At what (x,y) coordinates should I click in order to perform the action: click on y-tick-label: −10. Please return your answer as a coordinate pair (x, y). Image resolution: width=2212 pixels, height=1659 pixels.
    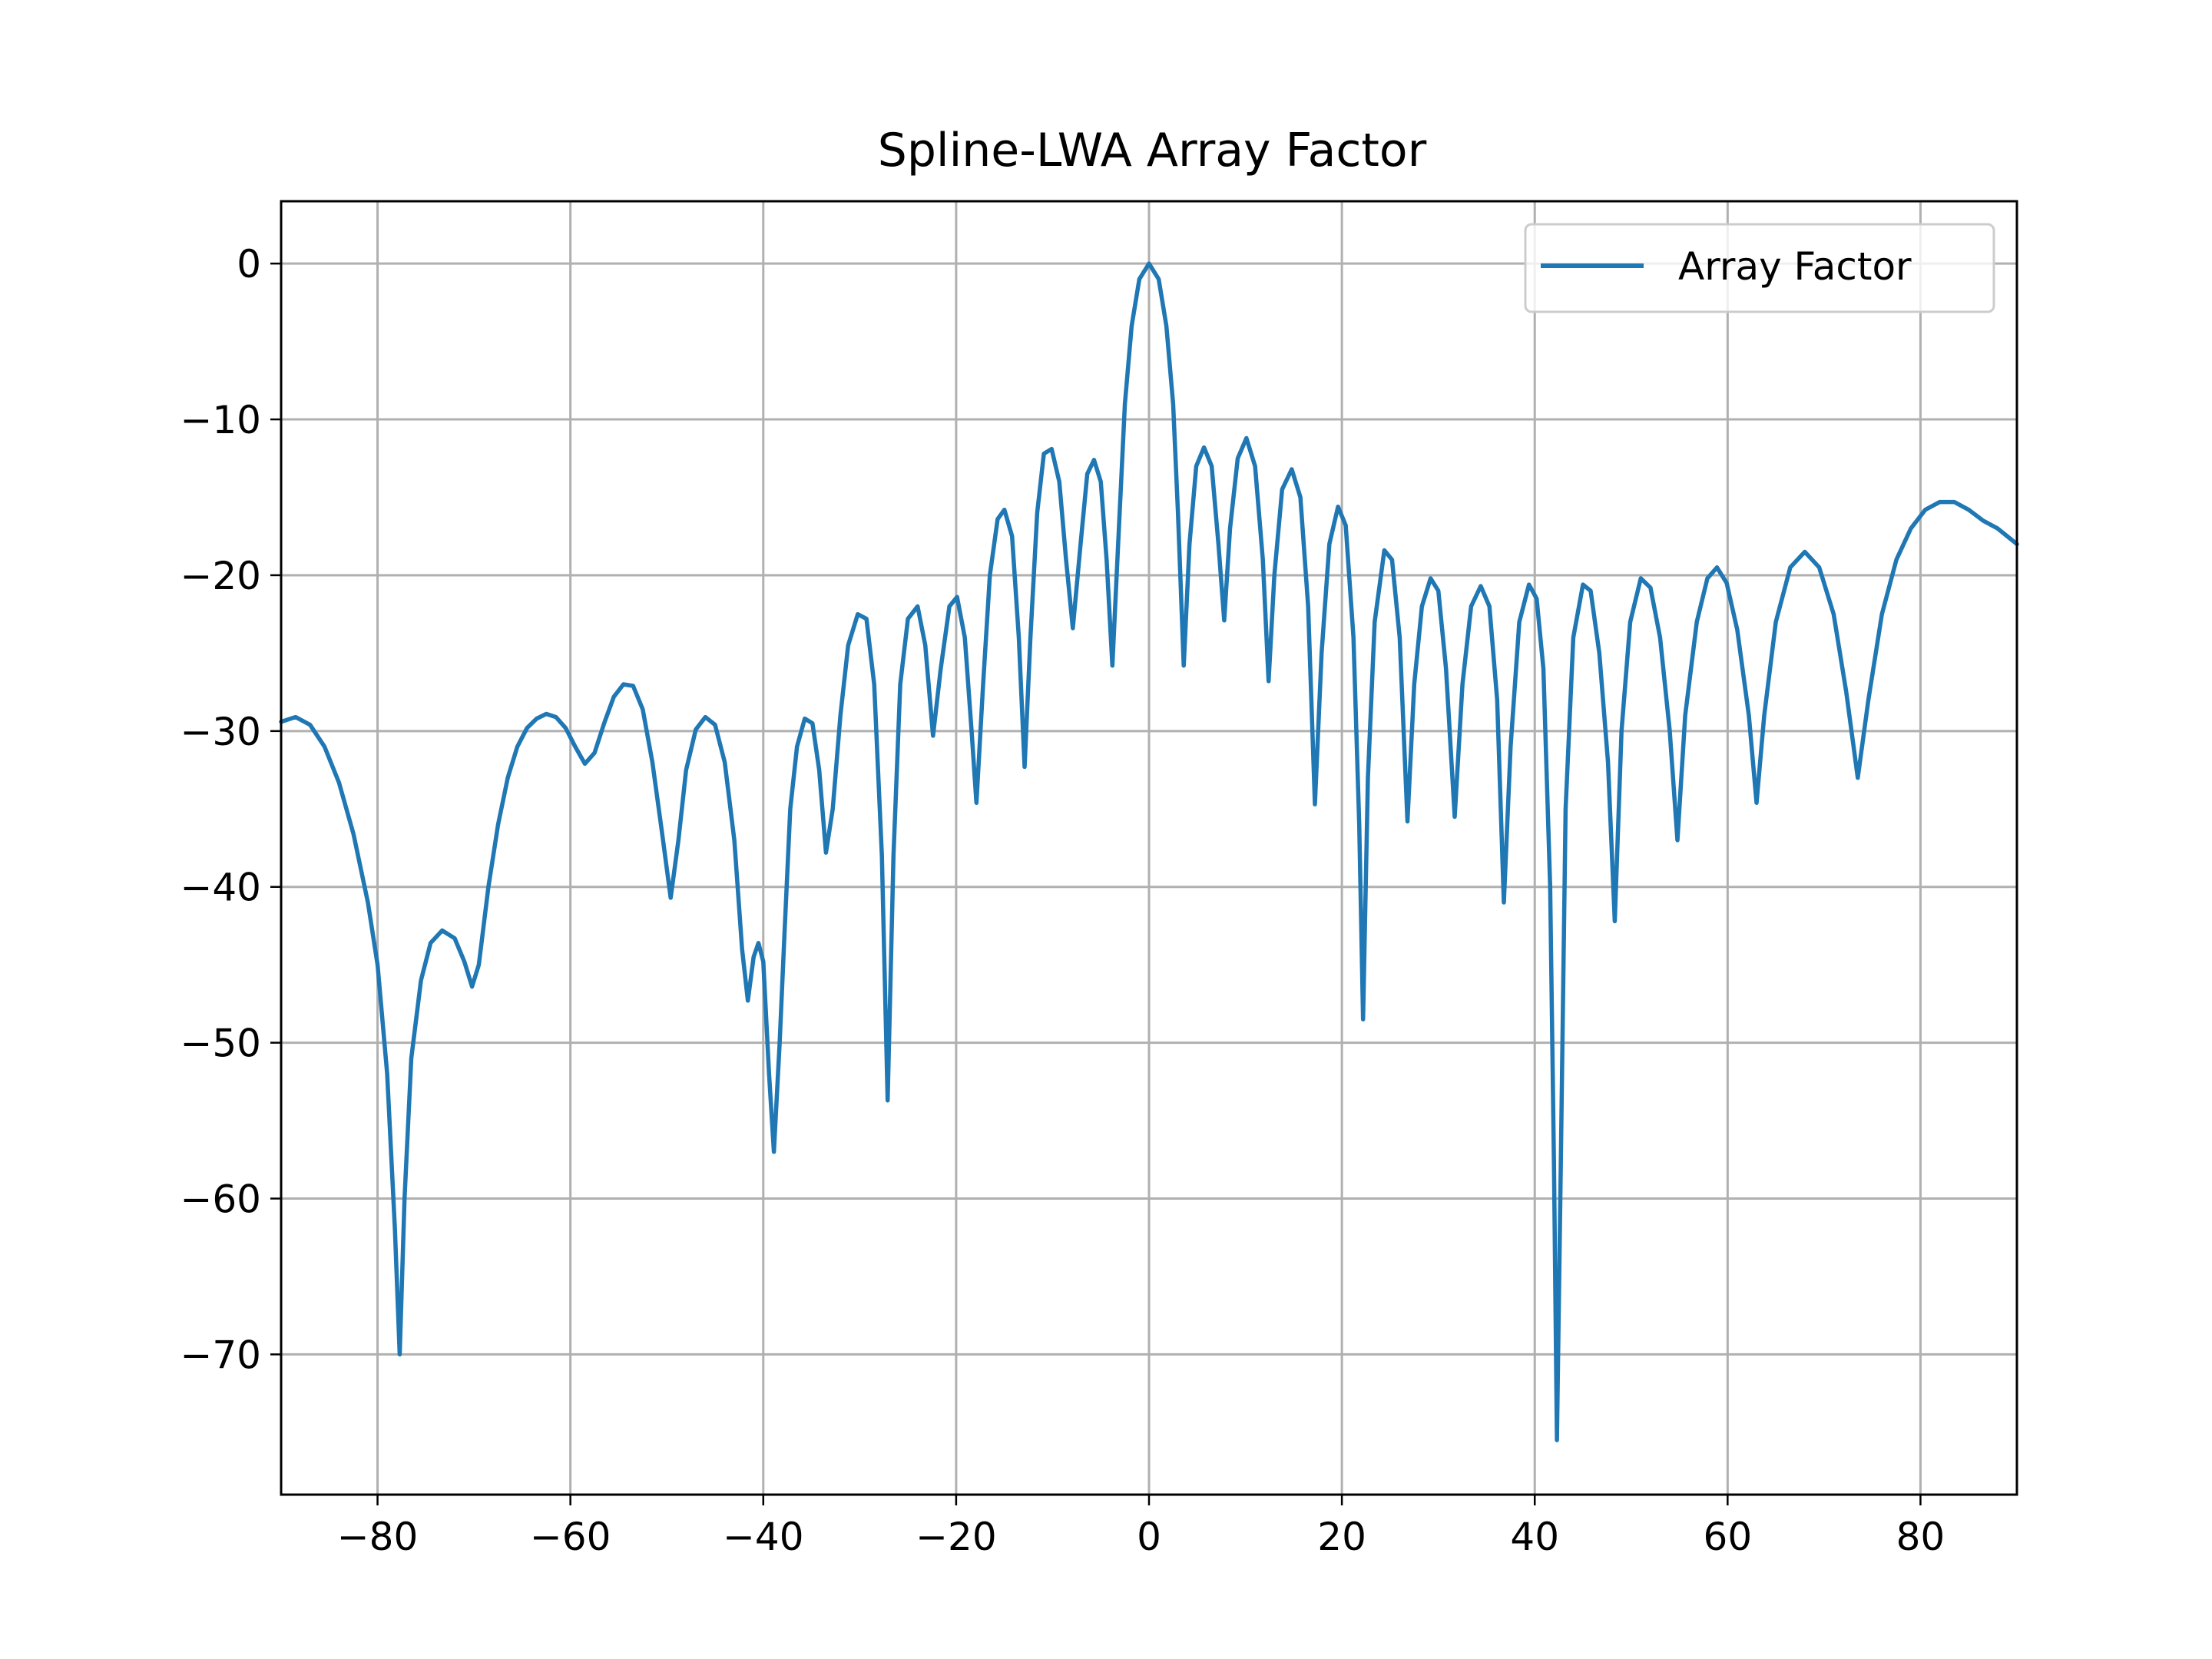
    Looking at the image, I should click on (221, 420).